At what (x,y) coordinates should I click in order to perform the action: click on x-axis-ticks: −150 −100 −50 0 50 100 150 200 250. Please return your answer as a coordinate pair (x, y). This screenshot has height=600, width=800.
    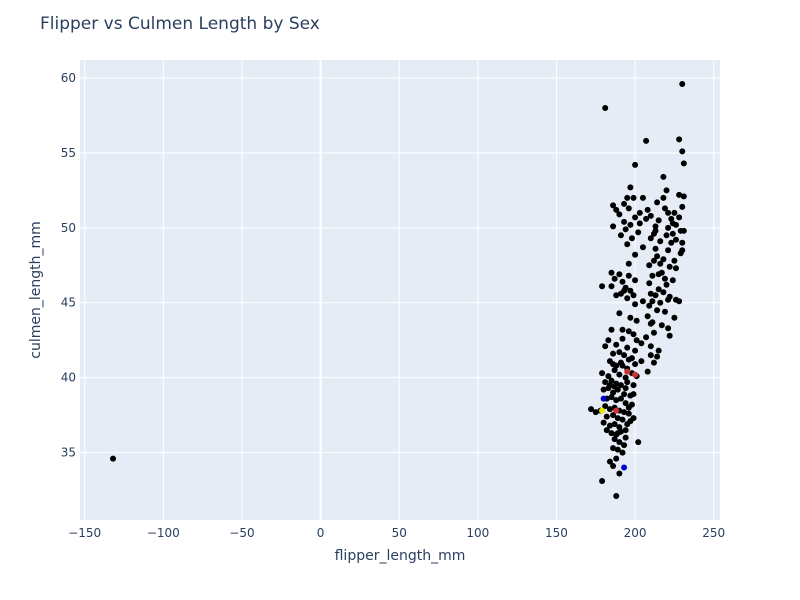
    Looking at the image, I should click on (396, 533).